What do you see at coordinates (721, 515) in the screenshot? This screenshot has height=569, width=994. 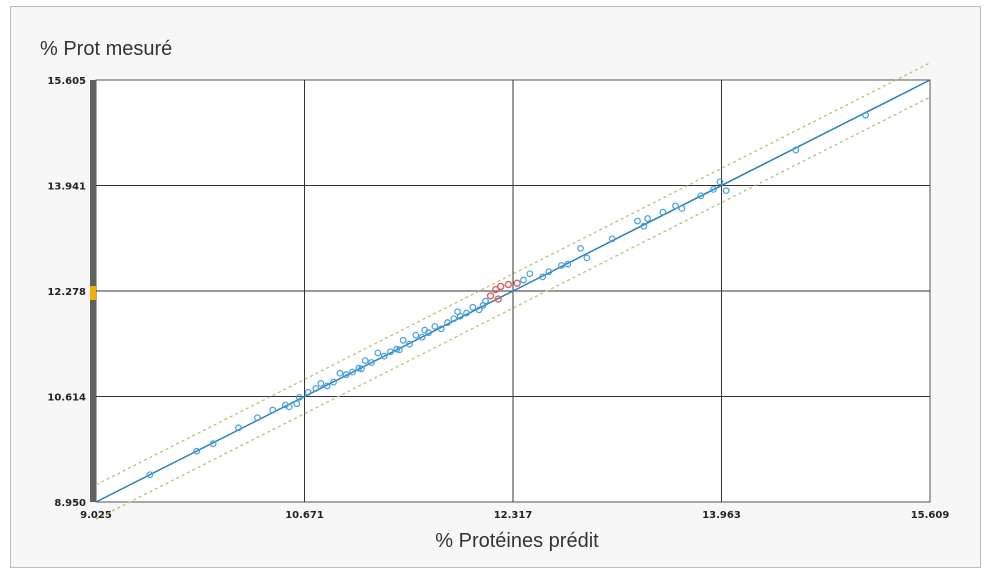 I see `x-tick-label: 13.963` at bounding box center [721, 515].